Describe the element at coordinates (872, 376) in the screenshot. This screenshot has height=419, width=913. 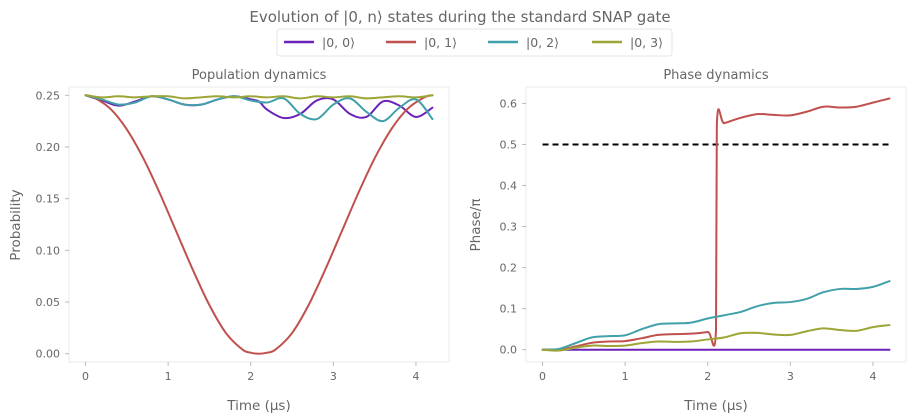
I see `phase-x-tick-label-4: 4` at that location.